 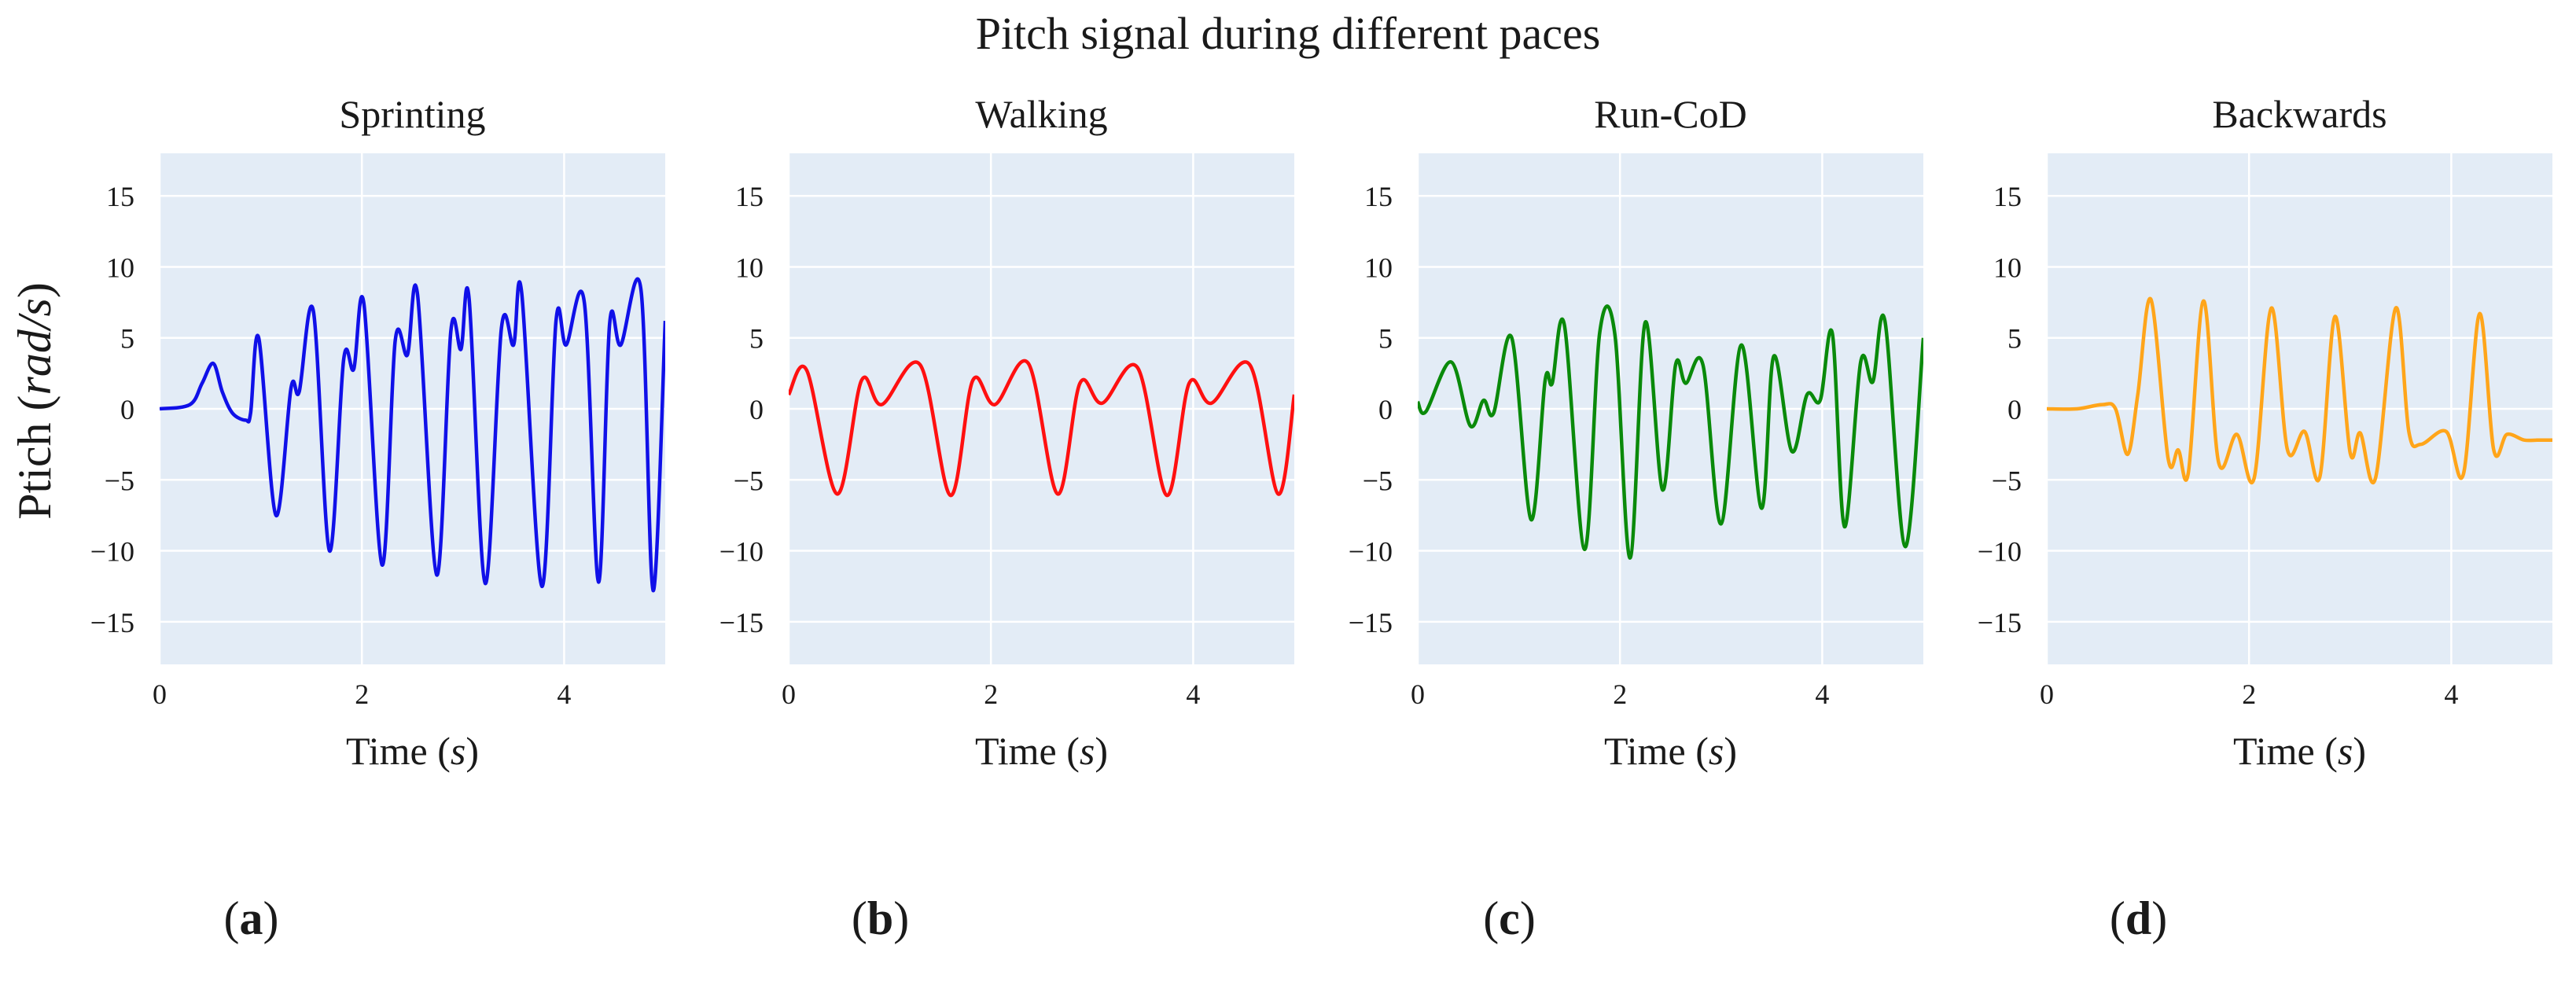 I want to click on series-line-run-cod, so click(x=1670, y=432).